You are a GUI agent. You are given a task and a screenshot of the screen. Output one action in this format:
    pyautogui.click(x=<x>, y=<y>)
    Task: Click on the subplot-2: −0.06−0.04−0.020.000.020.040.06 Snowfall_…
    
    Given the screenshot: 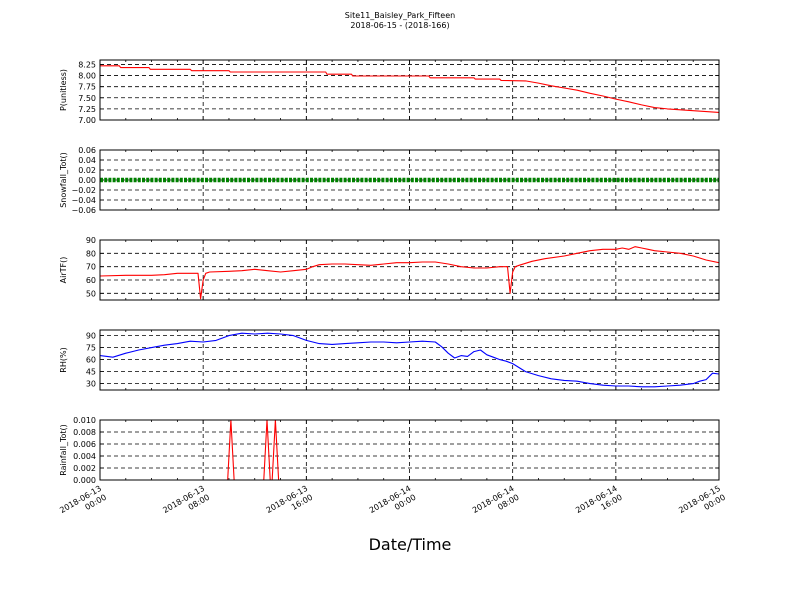 What is the action you would take?
    pyautogui.click(x=389, y=180)
    